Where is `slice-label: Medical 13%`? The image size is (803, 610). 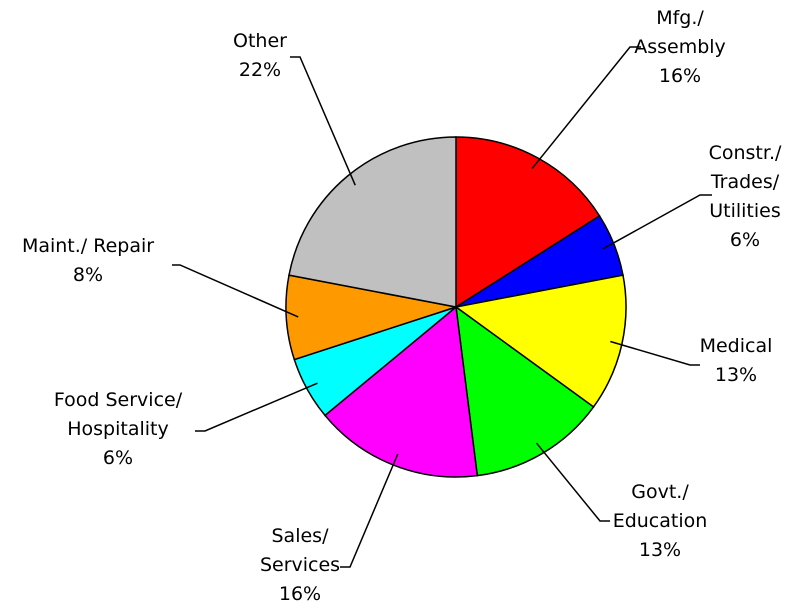 slice-label: Medical 13% is located at coordinates (736, 361).